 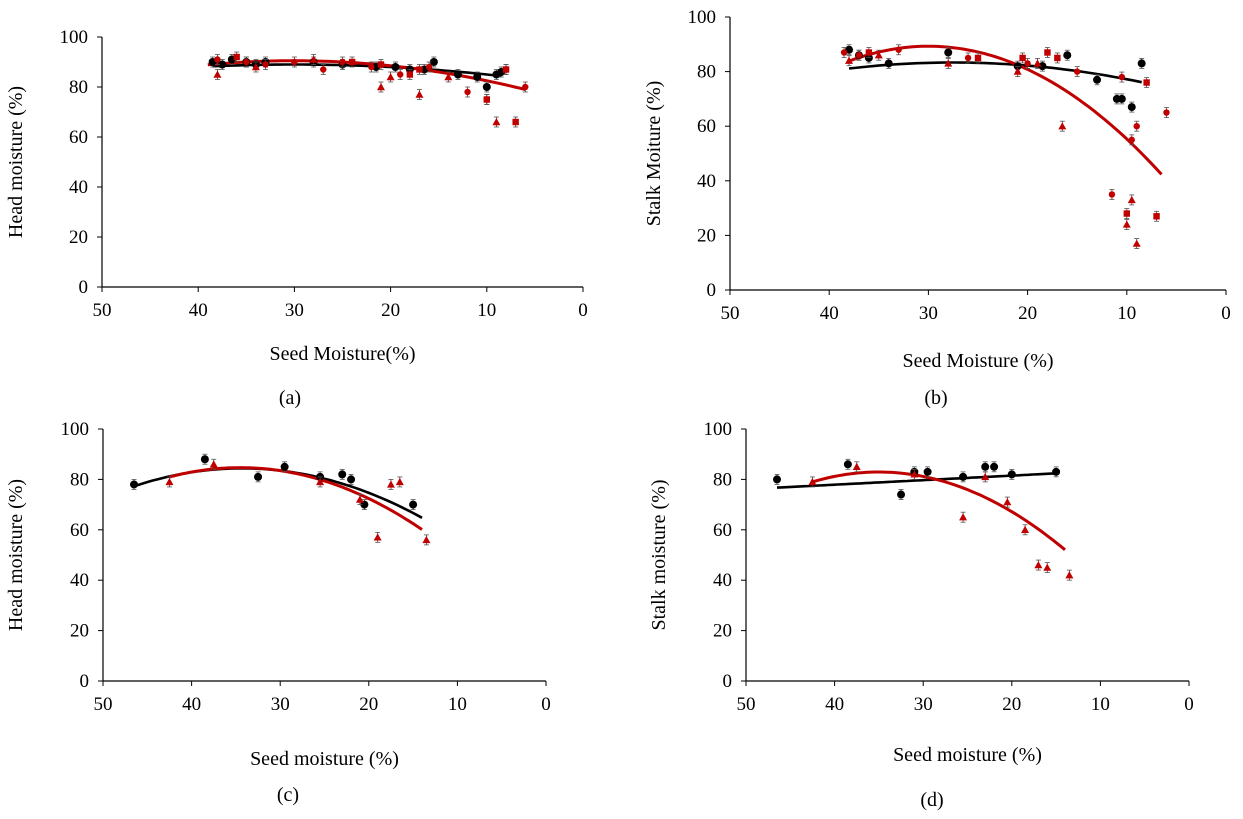 What do you see at coordinates (288, 795) in the screenshot?
I see `panel-caption: (c)` at bounding box center [288, 795].